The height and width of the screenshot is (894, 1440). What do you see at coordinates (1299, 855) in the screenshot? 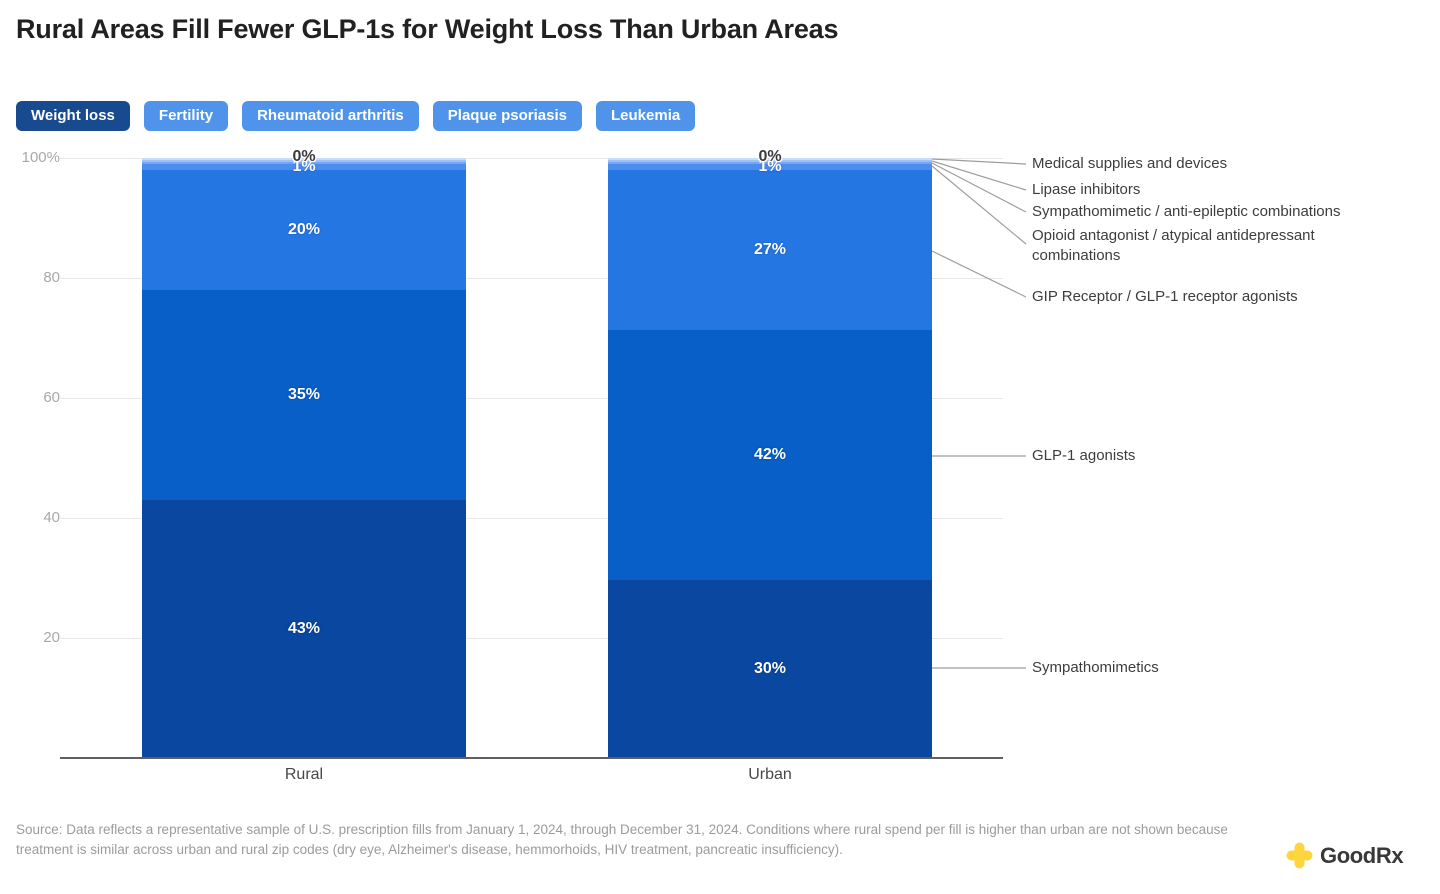
I see `goodrx-plus-icon` at bounding box center [1299, 855].